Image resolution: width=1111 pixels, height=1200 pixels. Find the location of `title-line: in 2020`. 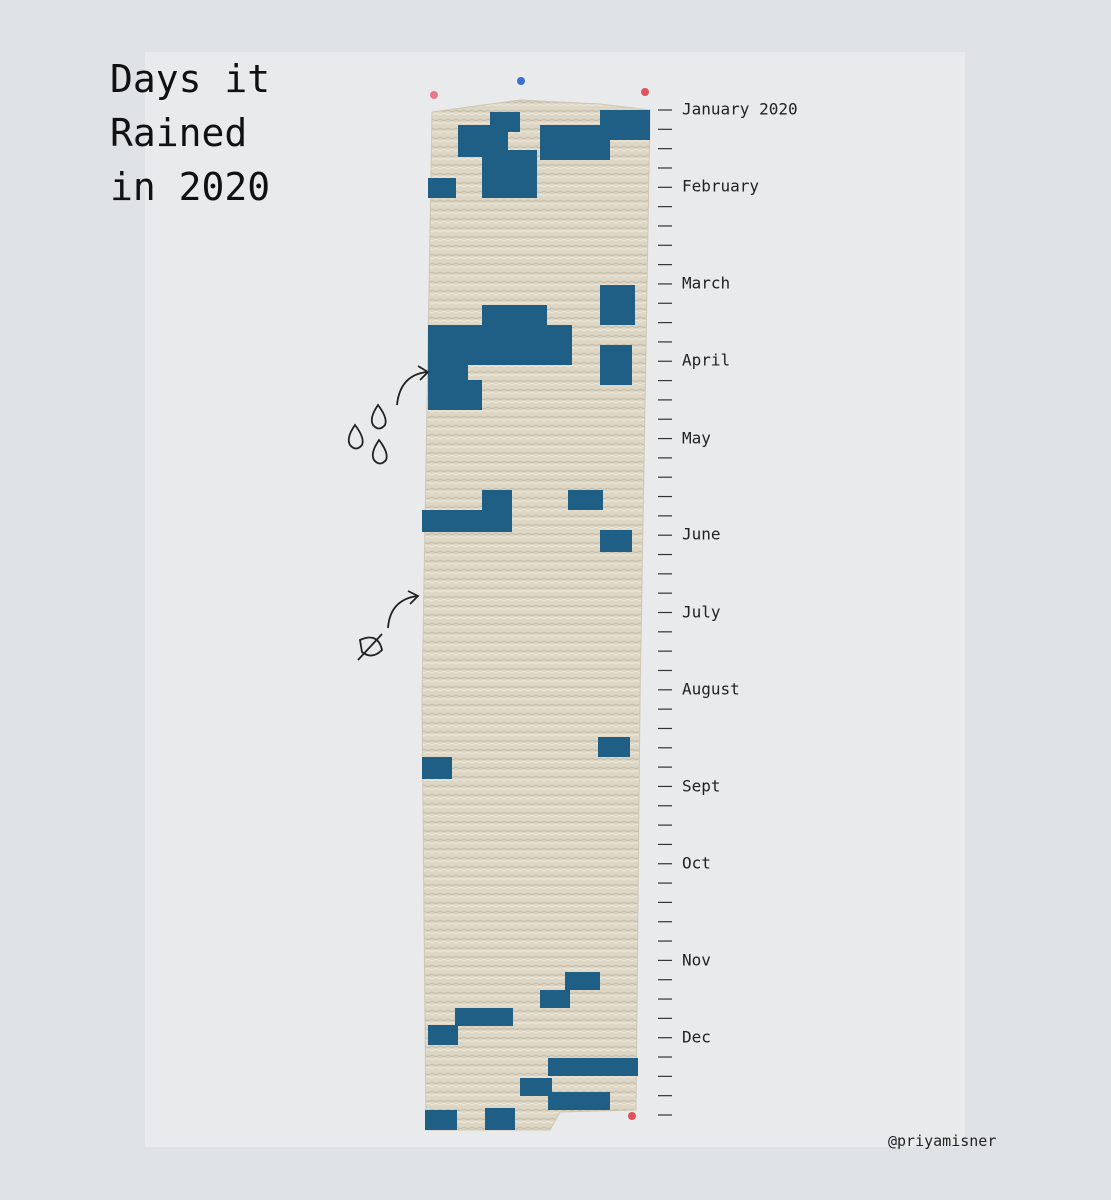

title-line: in 2020 is located at coordinates (190, 187).